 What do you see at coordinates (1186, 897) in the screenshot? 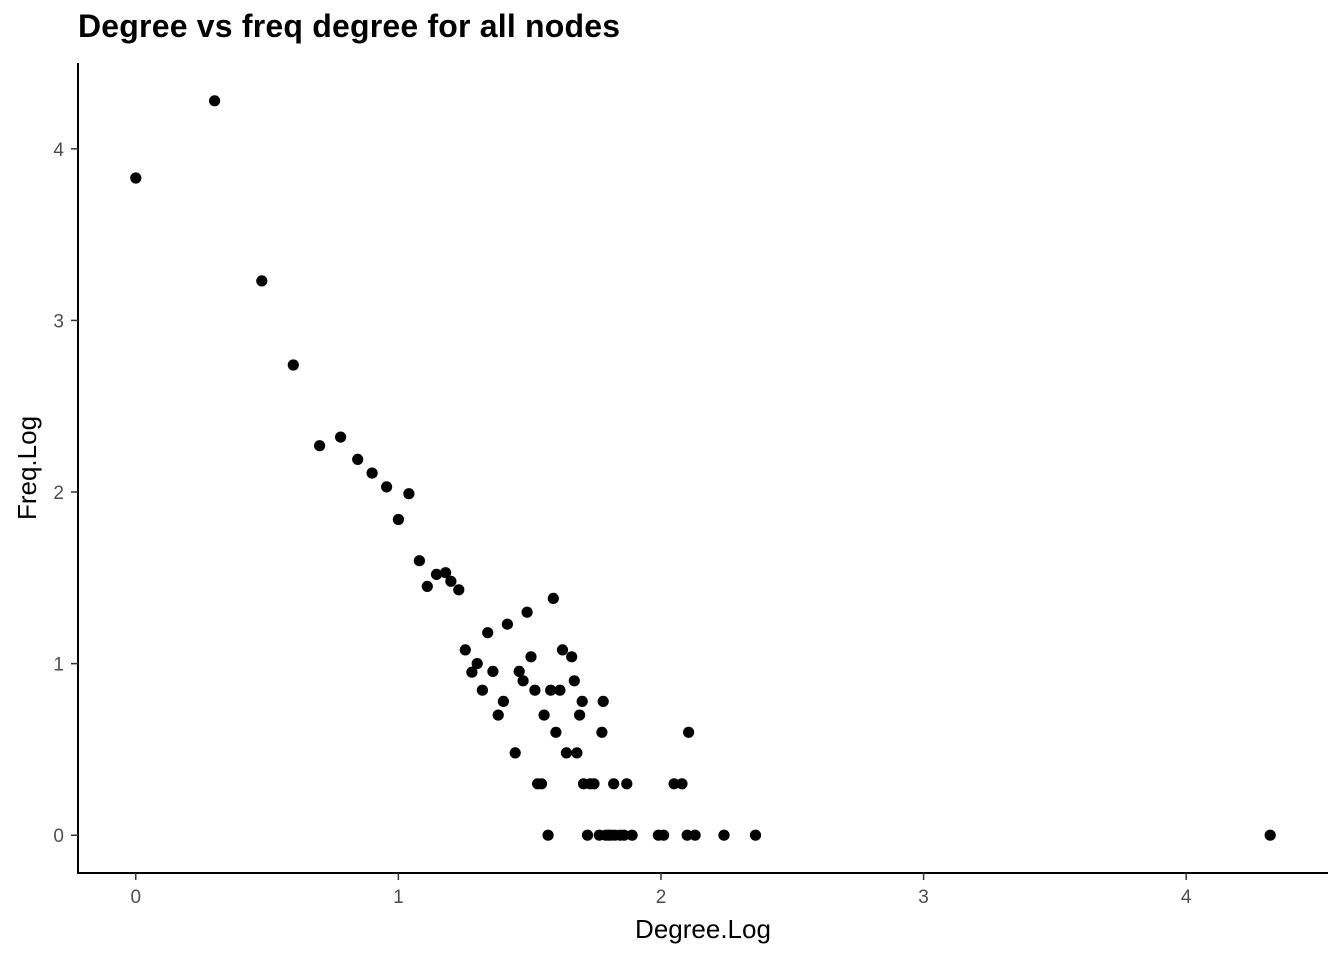
I see `x-tick-label: 4` at bounding box center [1186, 897].